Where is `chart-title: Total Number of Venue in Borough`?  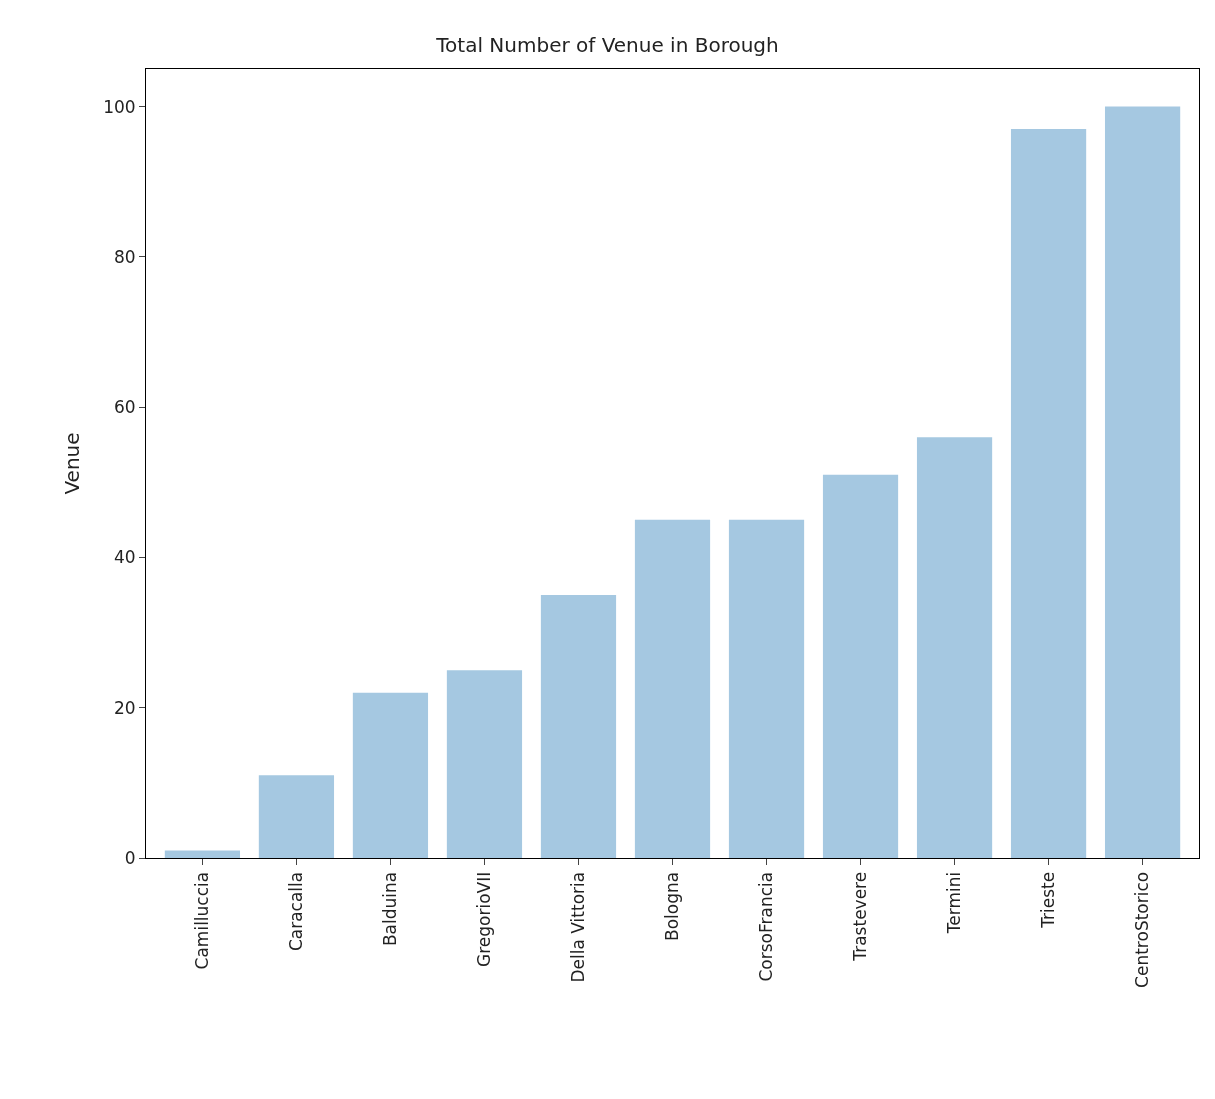 chart-title: Total Number of Venue in Borough is located at coordinates (607, 45).